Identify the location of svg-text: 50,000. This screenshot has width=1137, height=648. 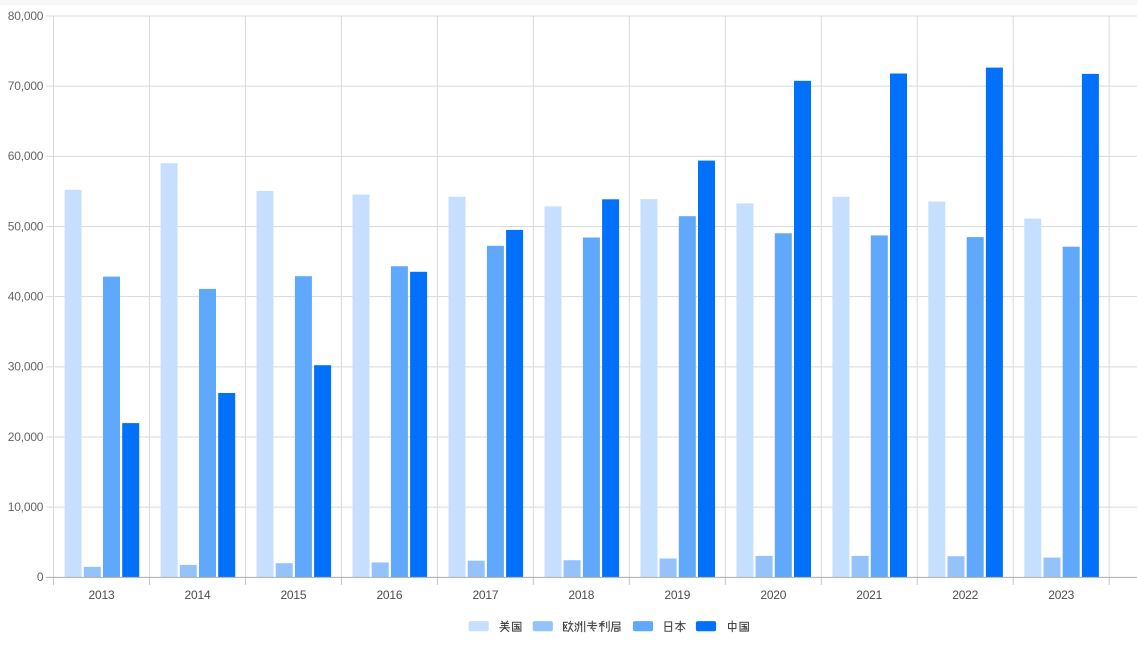
(26, 226).